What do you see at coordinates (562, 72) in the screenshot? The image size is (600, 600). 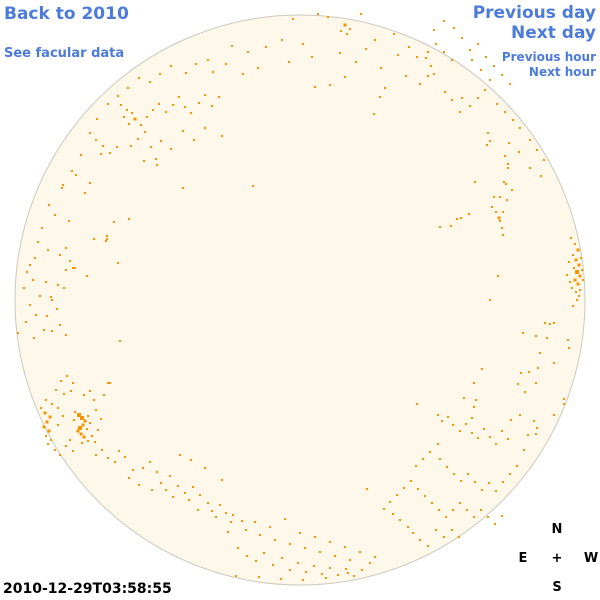 I see `next-hour-link: Next hour` at bounding box center [562, 72].